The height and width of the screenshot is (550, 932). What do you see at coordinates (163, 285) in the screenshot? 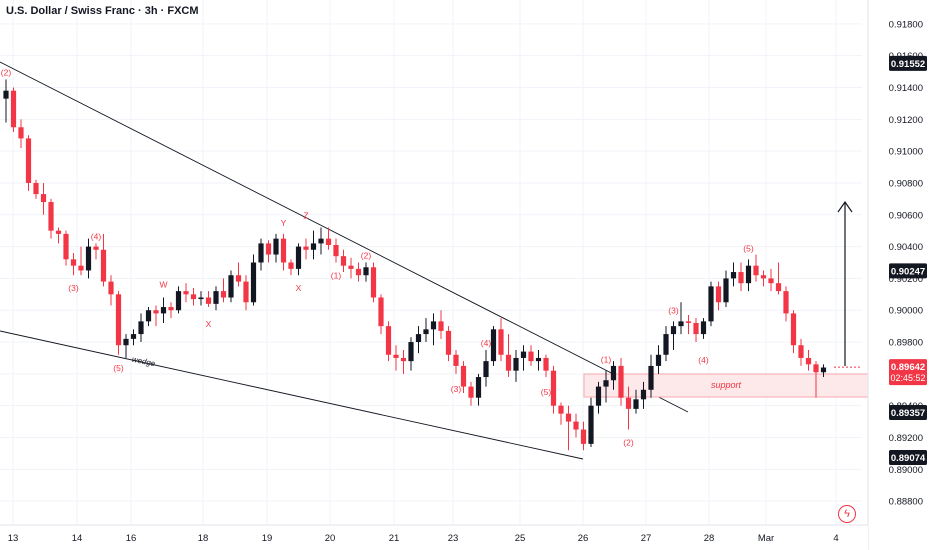
I see `wave-label: W` at bounding box center [163, 285].